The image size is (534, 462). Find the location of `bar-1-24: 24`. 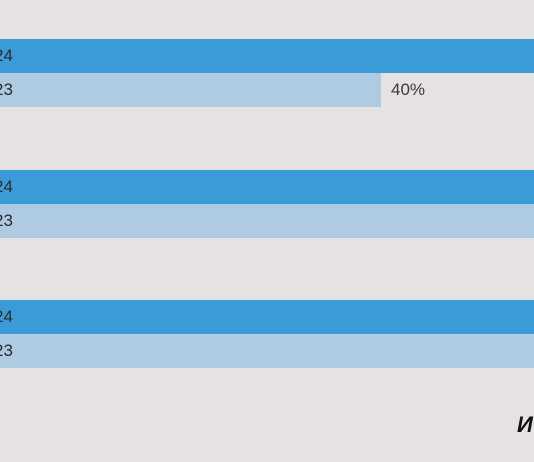

bar-1-24: 24 is located at coordinates (267, 56).